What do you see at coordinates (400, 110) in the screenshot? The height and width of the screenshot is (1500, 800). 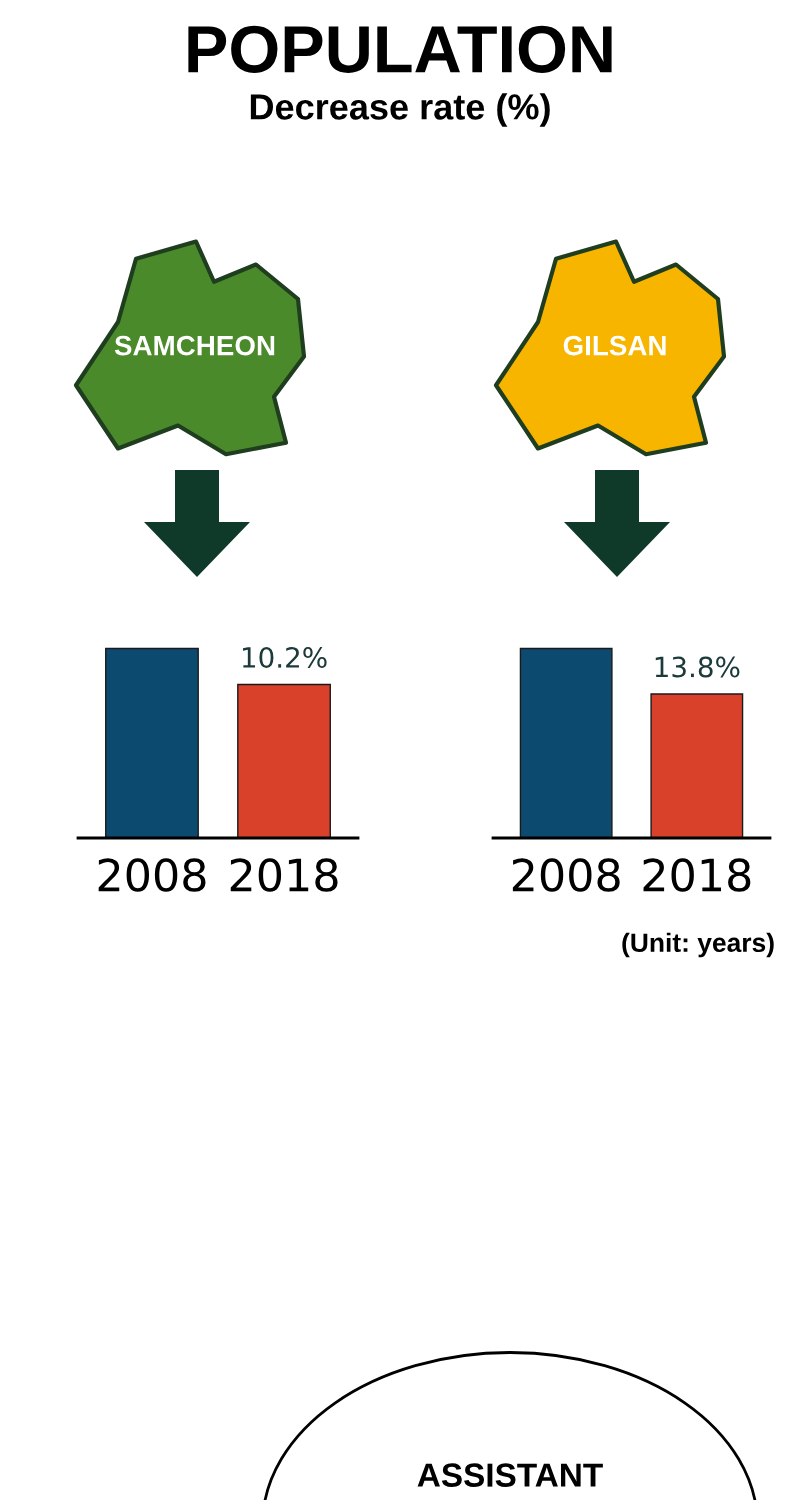 I see `text: Decrease rate (%)` at bounding box center [400, 110].